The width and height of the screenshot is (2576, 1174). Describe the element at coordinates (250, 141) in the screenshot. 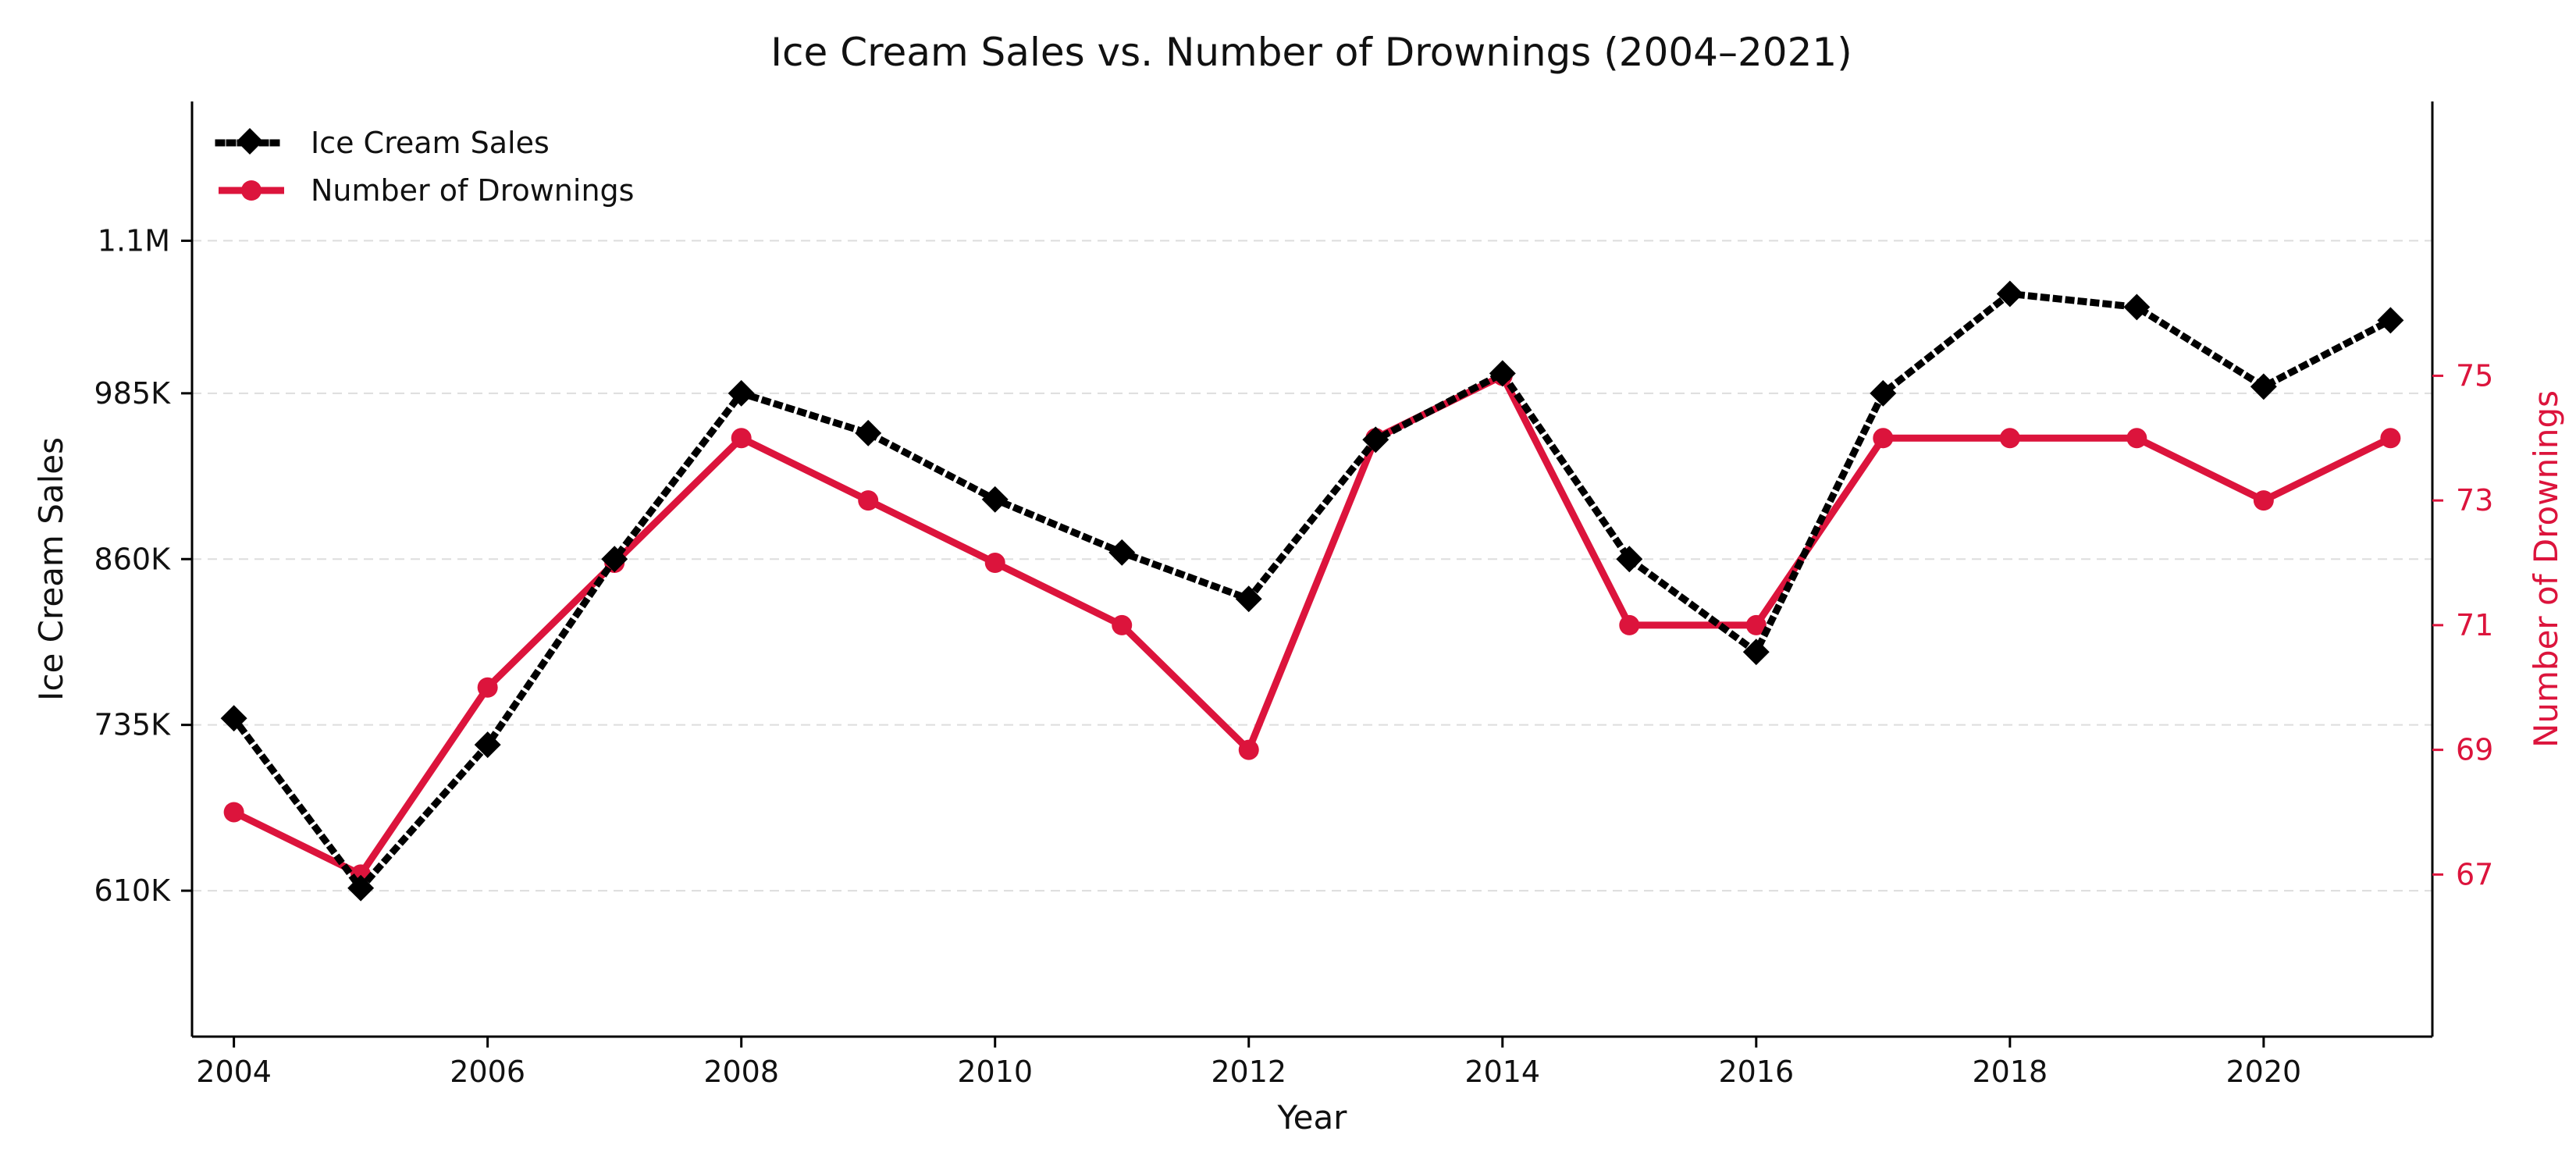

I see `legend-marker-ice-cream-sales` at that location.